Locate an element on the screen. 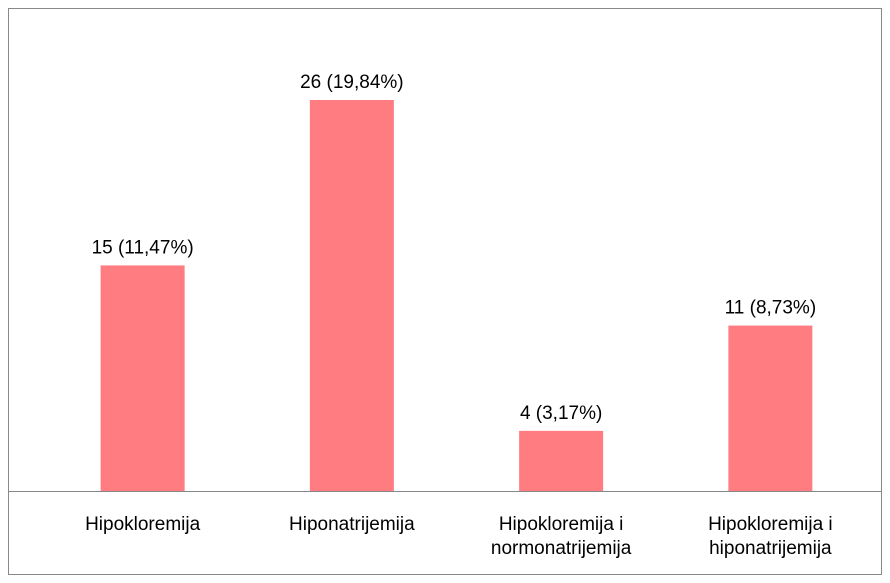 Image resolution: width=890 pixels, height=583 pixels. value-label: 11 (8,73%) is located at coordinates (771, 308).